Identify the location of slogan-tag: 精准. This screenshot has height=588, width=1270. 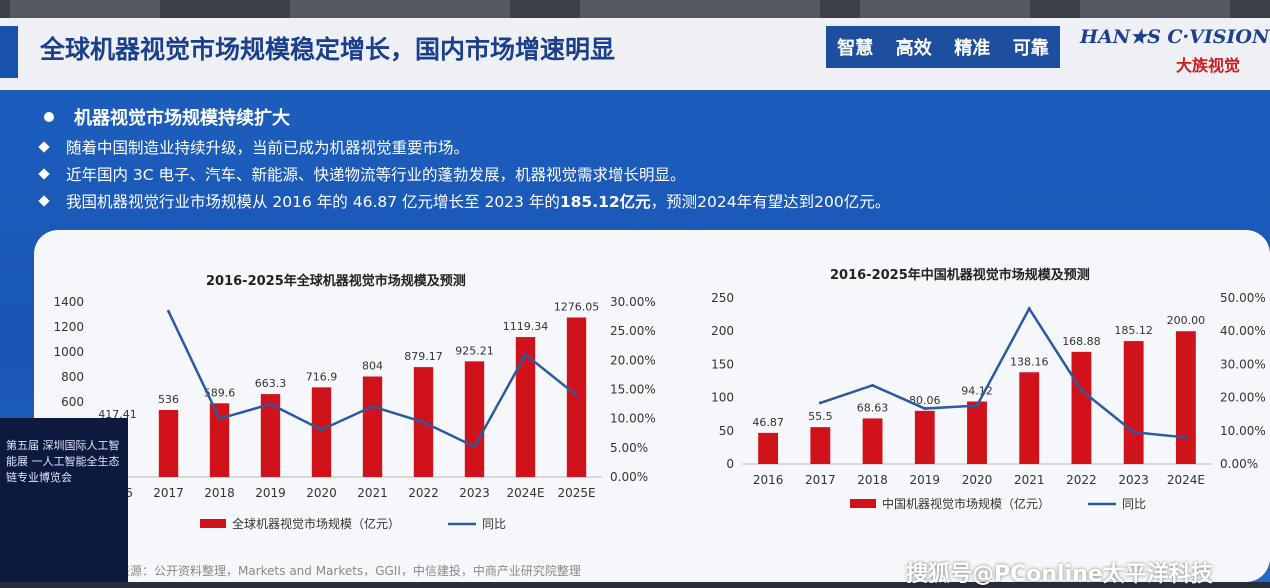
(972, 48).